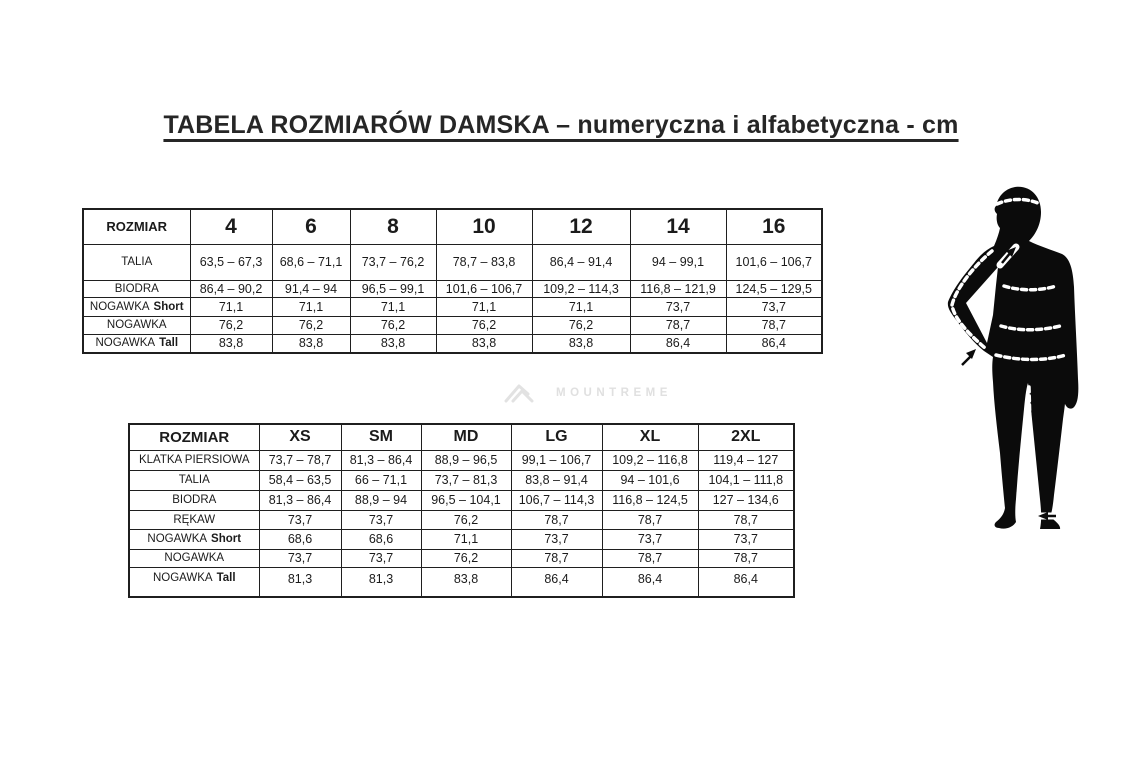 The image size is (1122, 784). Describe the element at coordinates (746, 460) in the screenshot. I see `size-value-cell: 119,4 – 127` at that location.